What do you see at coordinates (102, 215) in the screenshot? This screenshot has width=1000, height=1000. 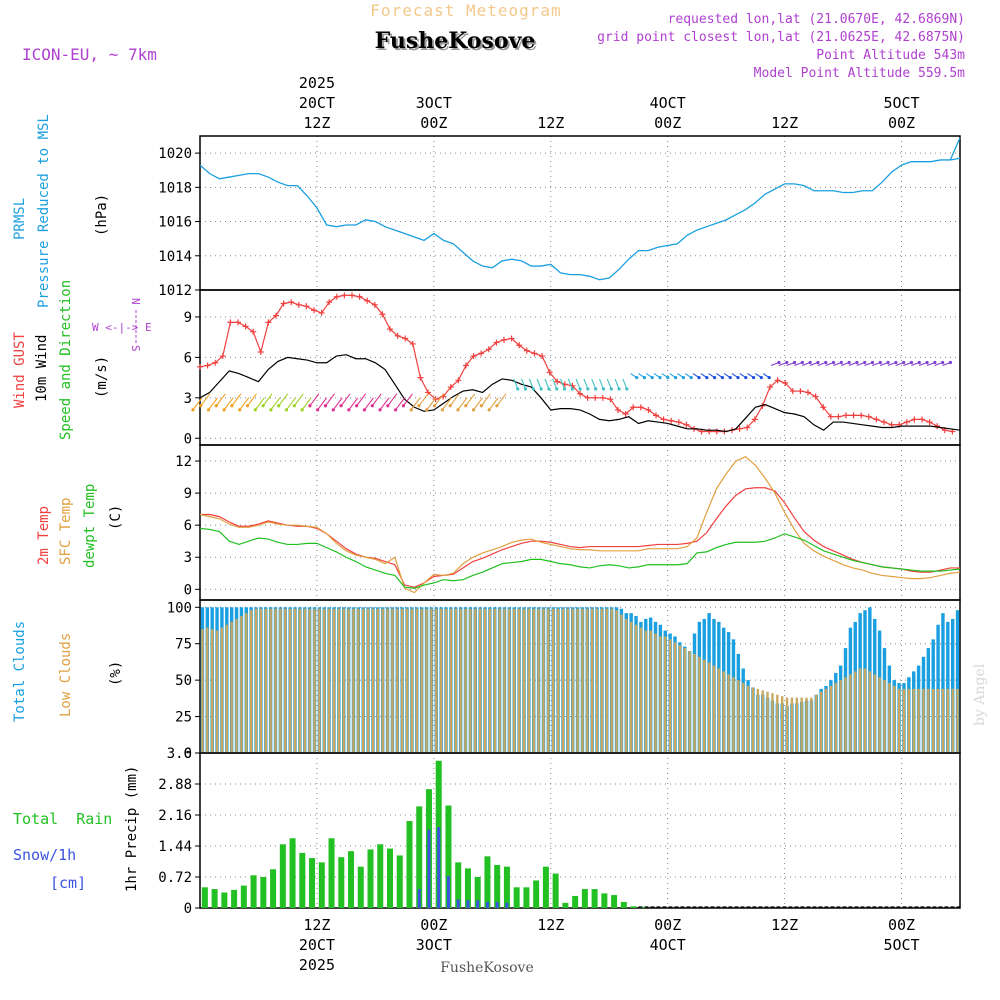 I see `p1-unit: (hPa)` at bounding box center [102, 215].